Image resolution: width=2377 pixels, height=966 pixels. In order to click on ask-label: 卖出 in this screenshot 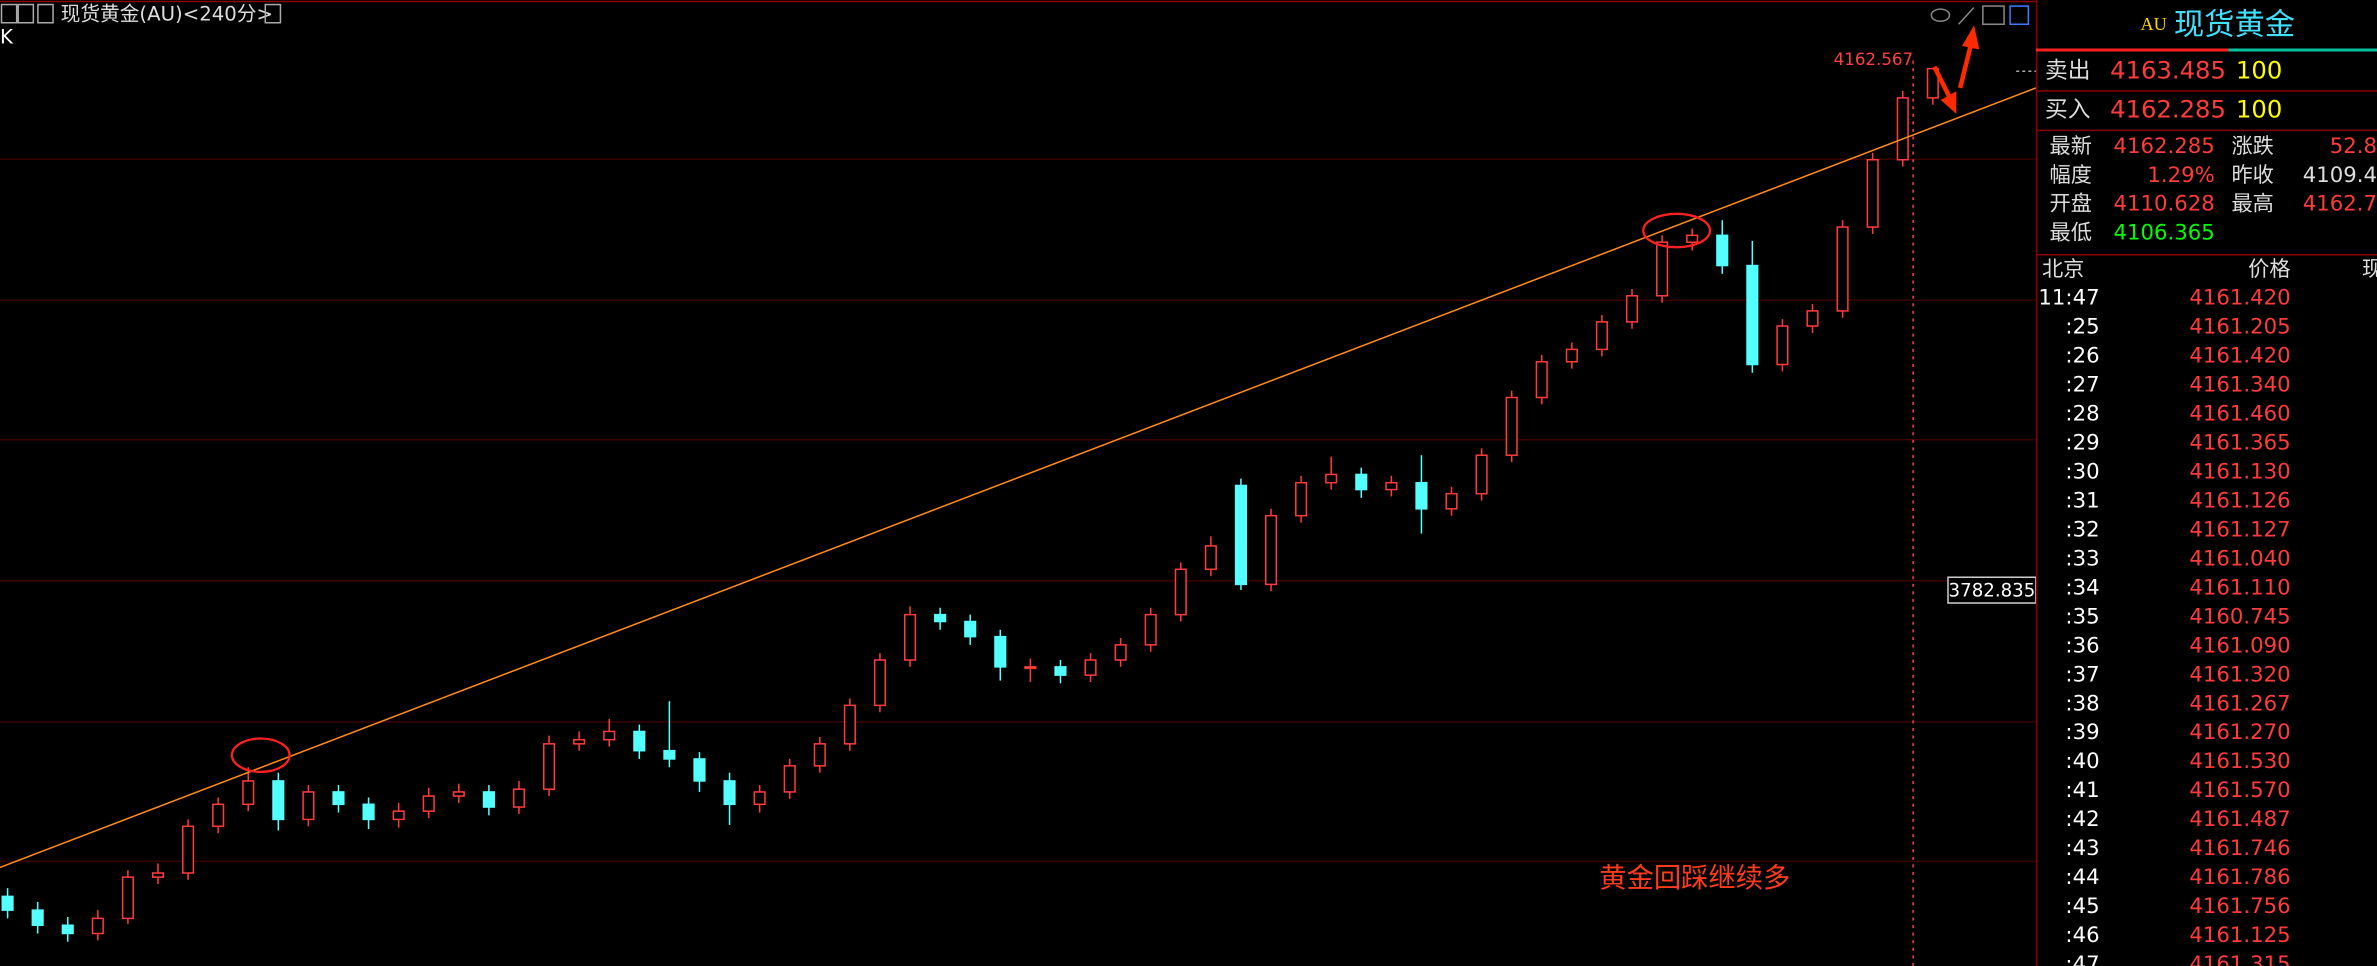, I will do `click(2067, 71)`.